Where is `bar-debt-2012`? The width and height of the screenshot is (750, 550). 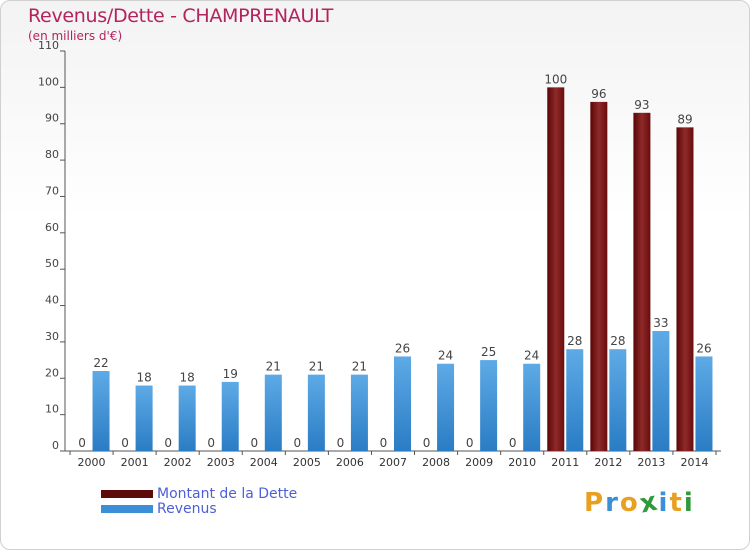 bar-debt-2012 is located at coordinates (599, 276).